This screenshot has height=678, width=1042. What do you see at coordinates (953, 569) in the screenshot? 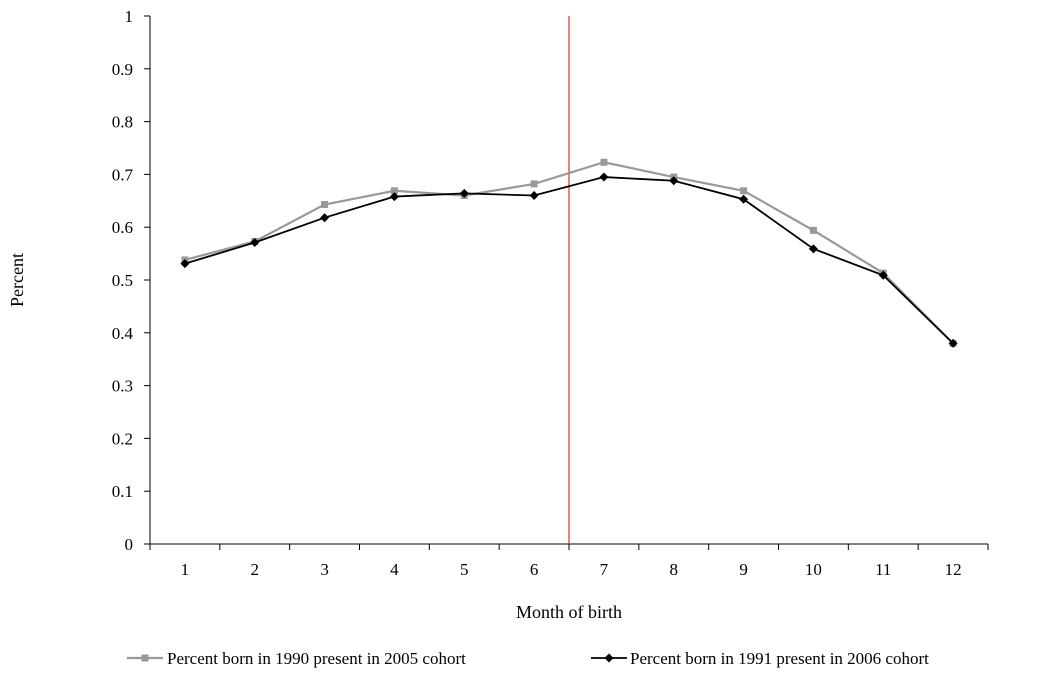
I see `x-tick-label: 12` at bounding box center [953, 569].